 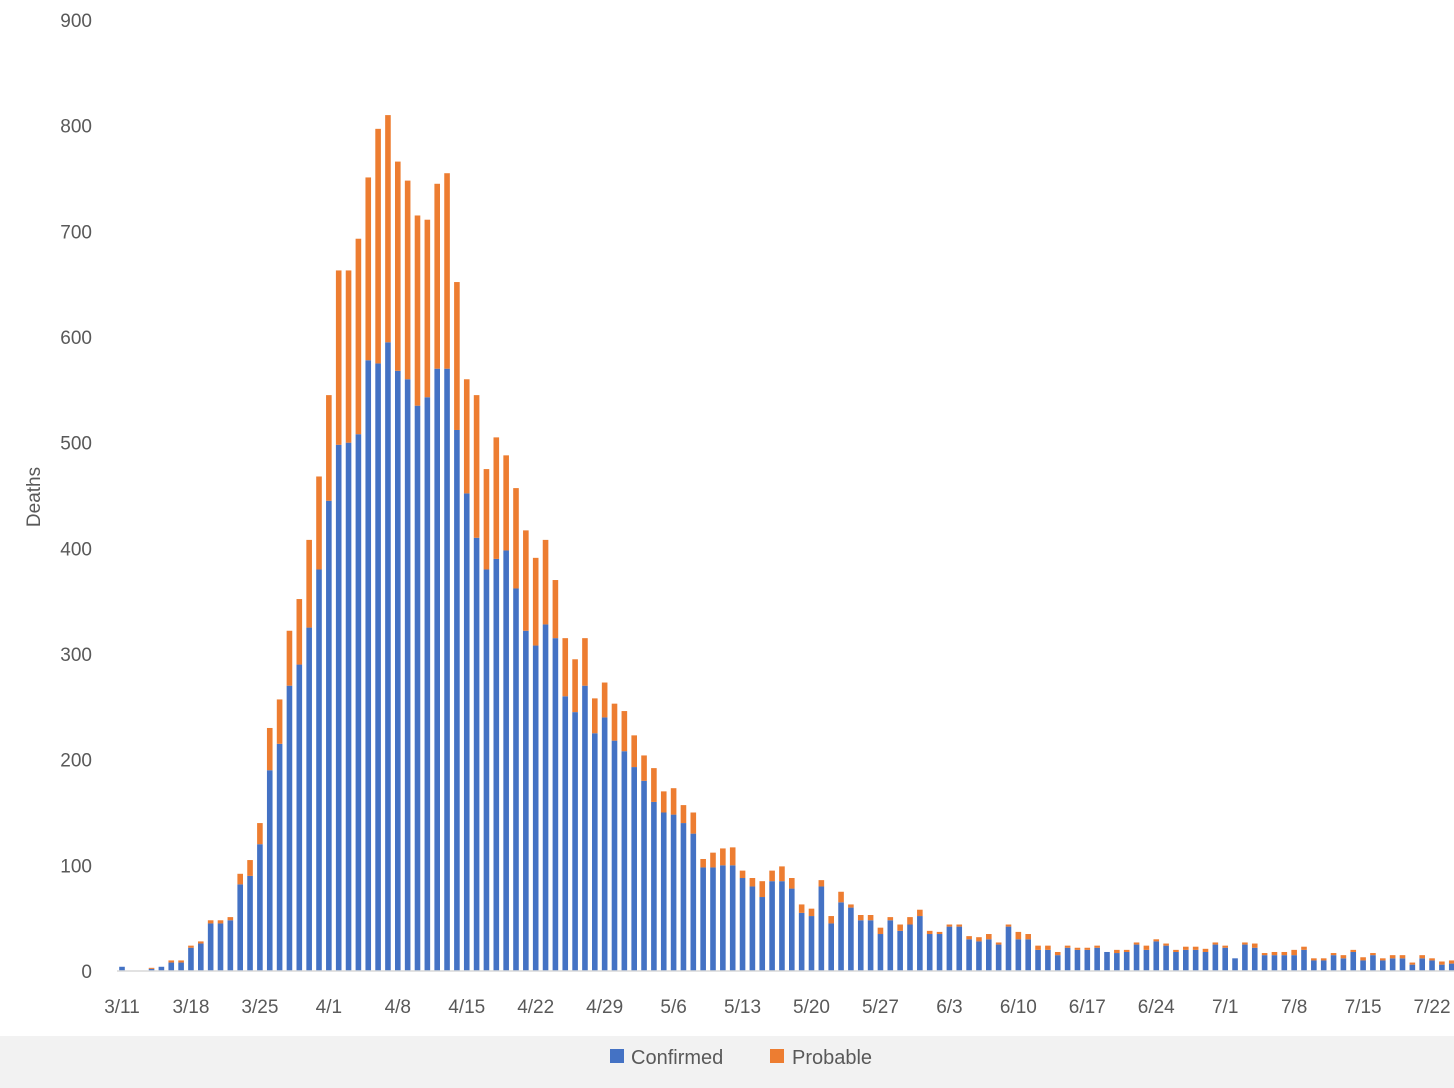 What do you see at coordinates (1225, 1007) in the screenshot?
I see `x-tick-label: 7/1` at bounding box center [1225, 1007].